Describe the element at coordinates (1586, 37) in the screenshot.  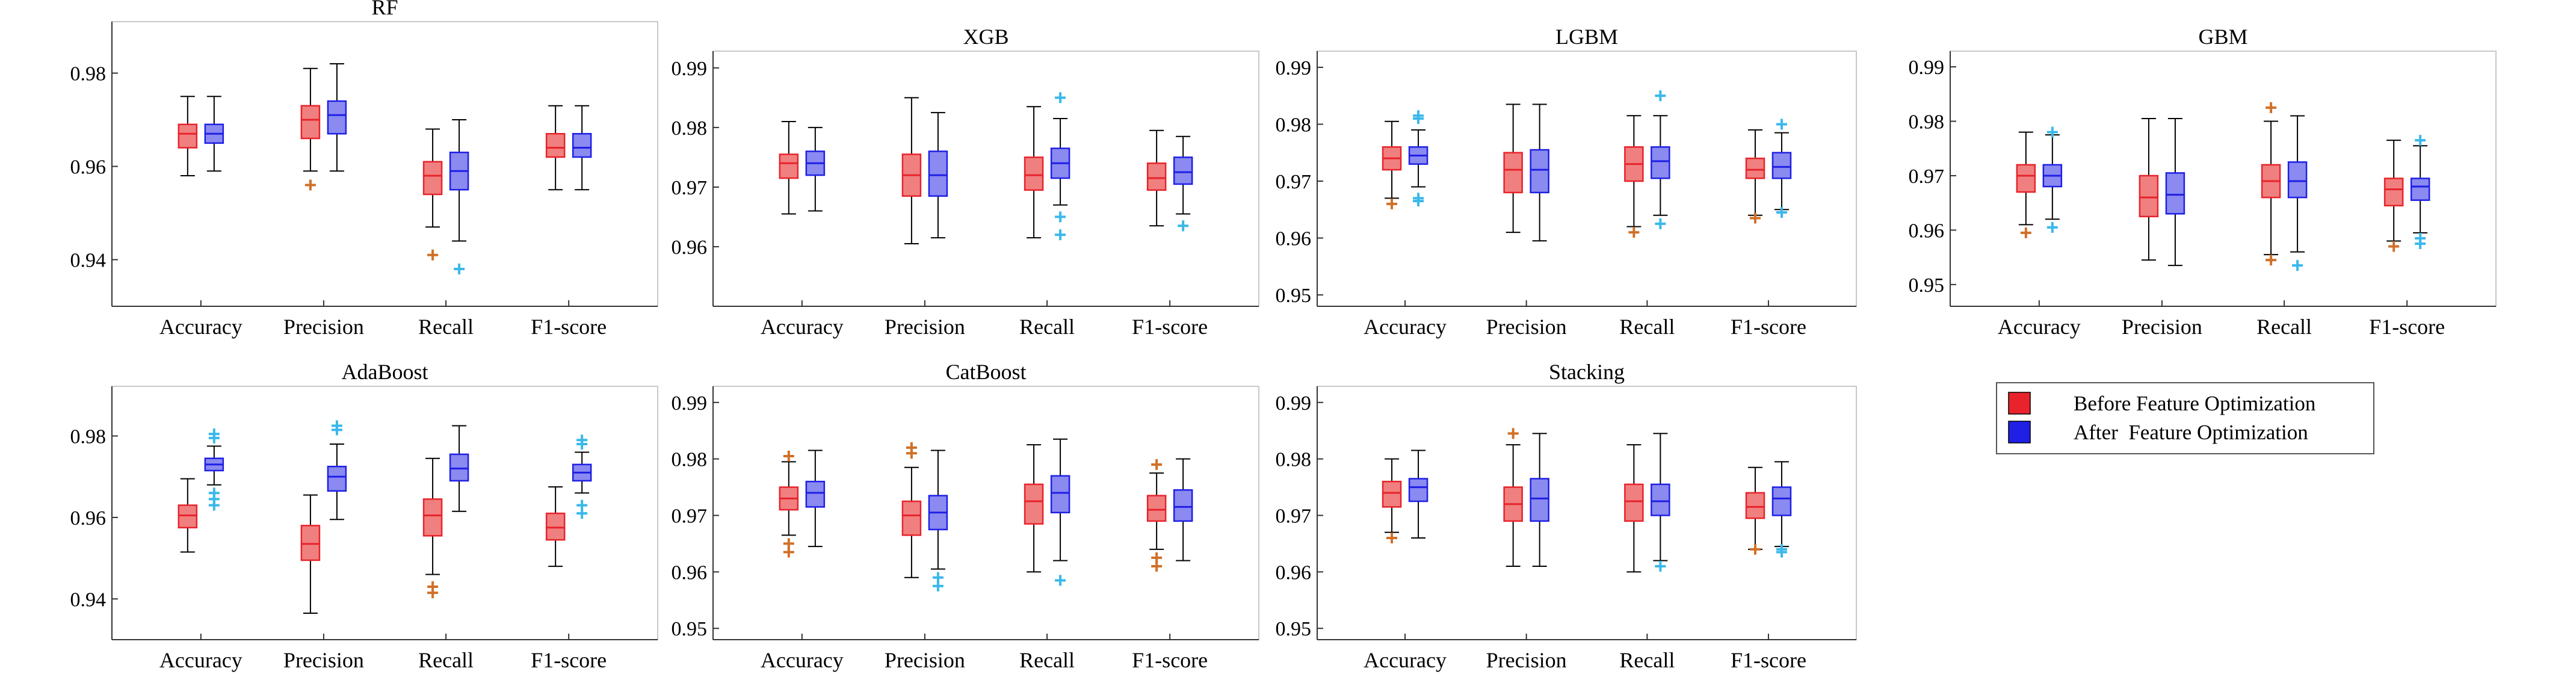
I see `panel-title: LGBM` at that location.